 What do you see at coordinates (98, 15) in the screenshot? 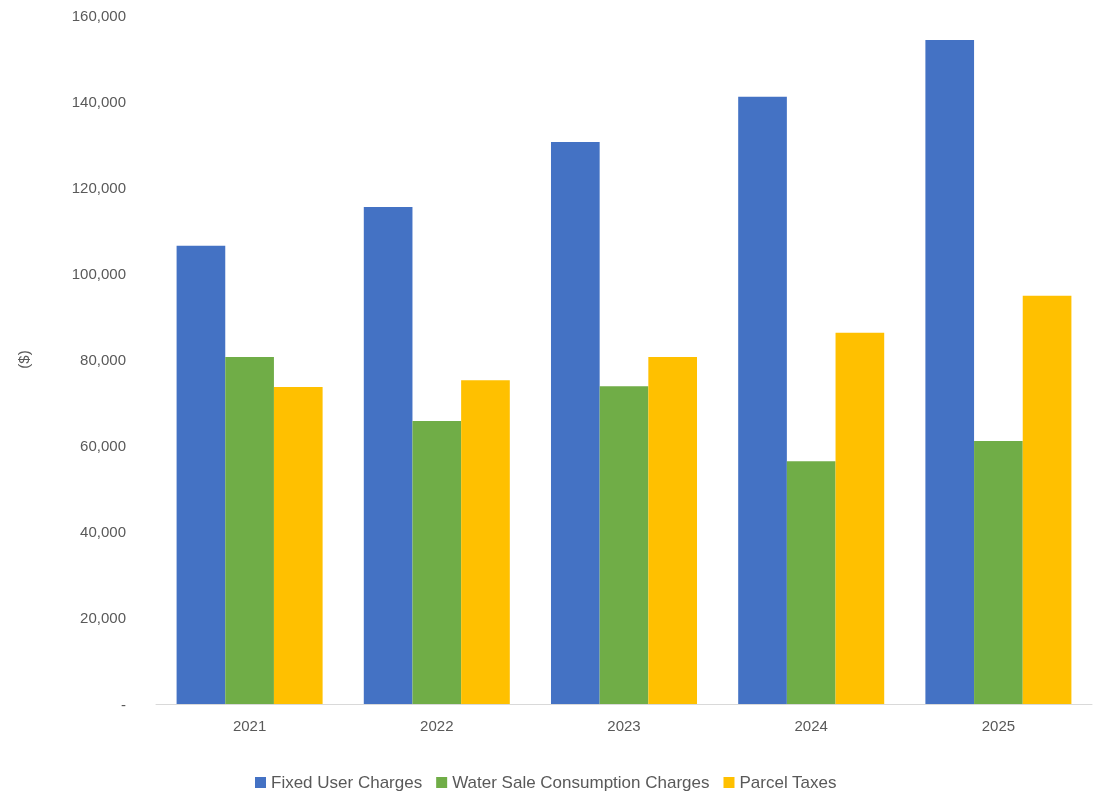
I see `y-tick-label: 160,000` at bounding box center [98, 15].